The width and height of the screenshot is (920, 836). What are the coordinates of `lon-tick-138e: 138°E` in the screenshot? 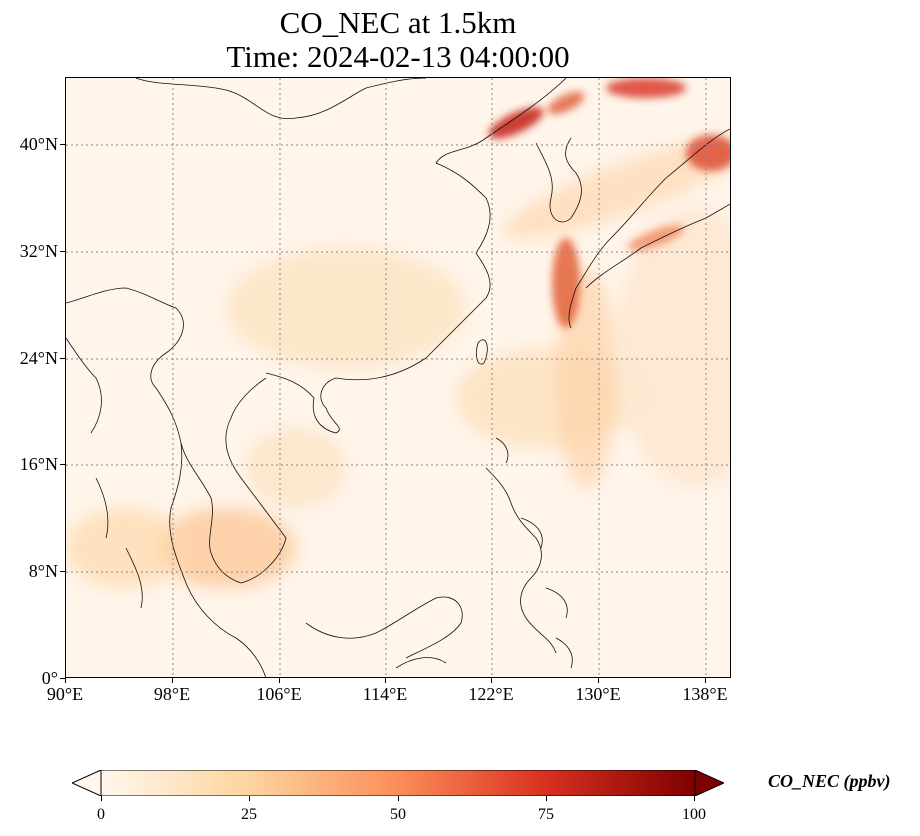 It's located at (705, 694).